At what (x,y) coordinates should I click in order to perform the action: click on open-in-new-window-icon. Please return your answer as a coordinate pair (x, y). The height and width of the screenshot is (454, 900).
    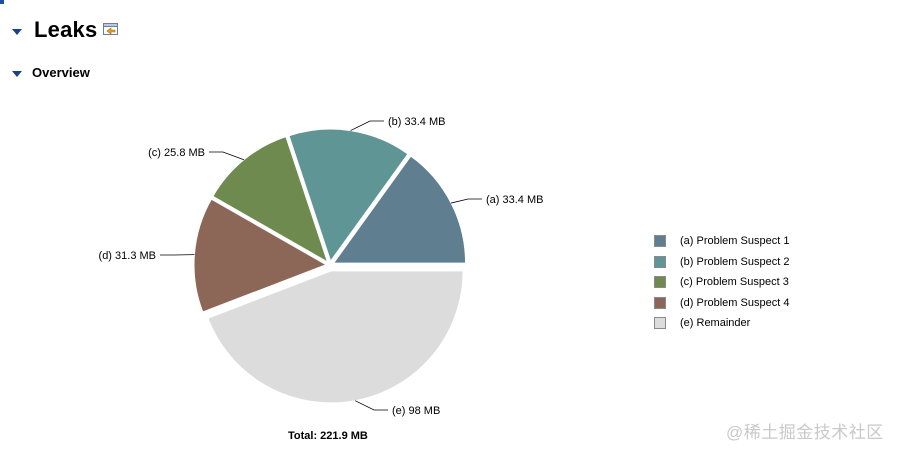
    Looking at the image, I should click on (111, 31).